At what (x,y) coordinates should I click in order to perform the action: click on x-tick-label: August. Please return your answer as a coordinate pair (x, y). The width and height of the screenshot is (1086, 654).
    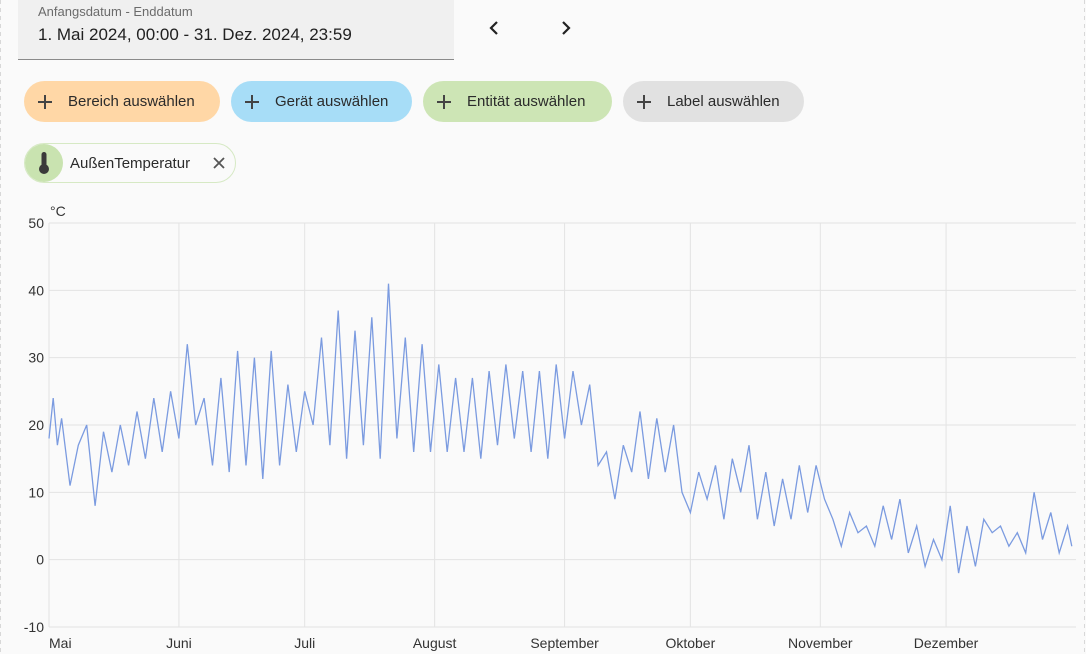
    Looking at the image, I should click on (435, 643).